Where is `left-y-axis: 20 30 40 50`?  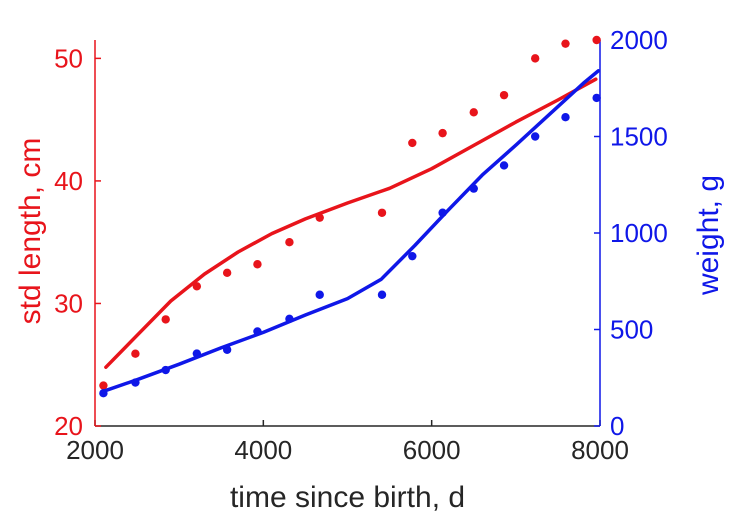
left-y-axis: 20 30 40 50 is located at coordinates (77, 240).